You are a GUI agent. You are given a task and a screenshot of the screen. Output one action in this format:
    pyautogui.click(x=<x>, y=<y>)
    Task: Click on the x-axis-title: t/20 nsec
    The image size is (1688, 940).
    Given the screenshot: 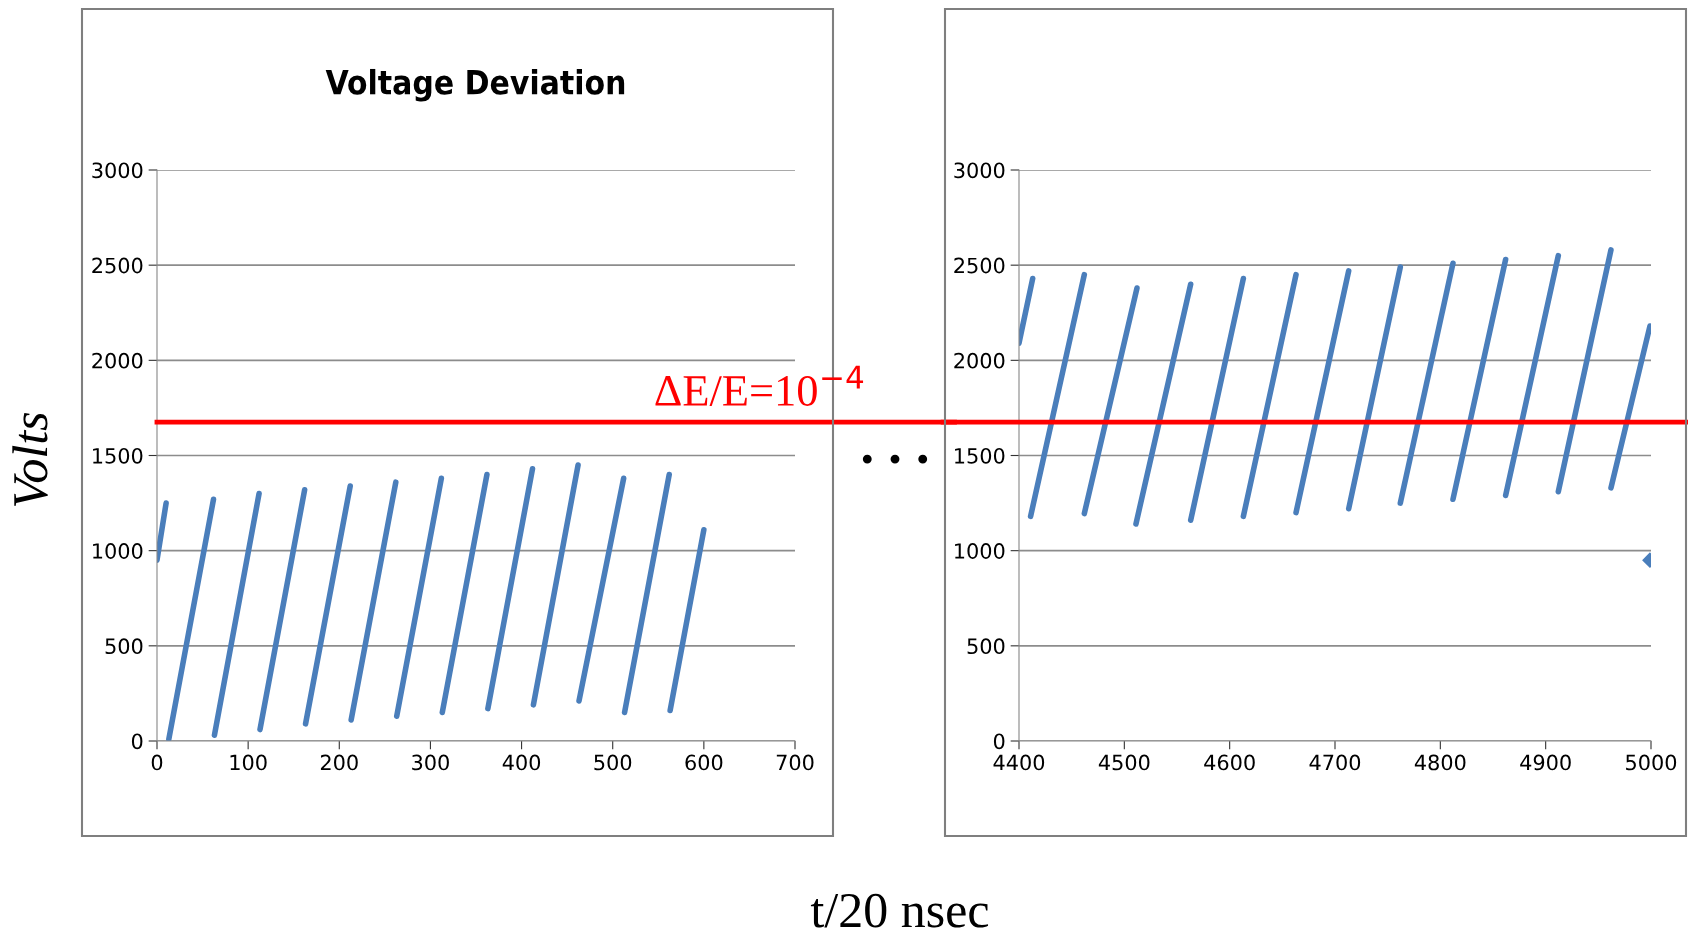 What is the action you would take?
    pyautogui.click(x=899, y=910)
    